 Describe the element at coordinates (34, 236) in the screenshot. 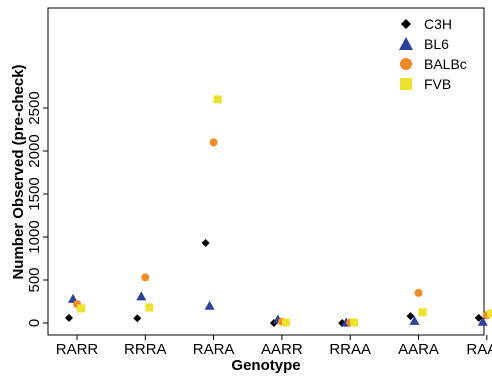

I see `y-tick-label: 1000` at that location.